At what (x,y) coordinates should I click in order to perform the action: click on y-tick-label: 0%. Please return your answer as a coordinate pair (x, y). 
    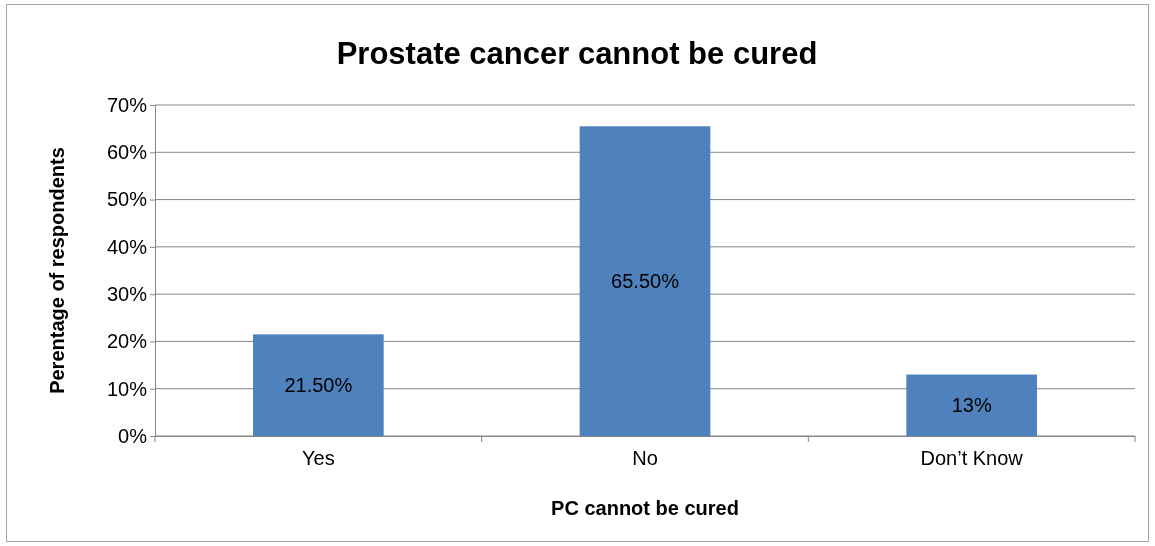
    Looking at the image, I should click on (133, 435).